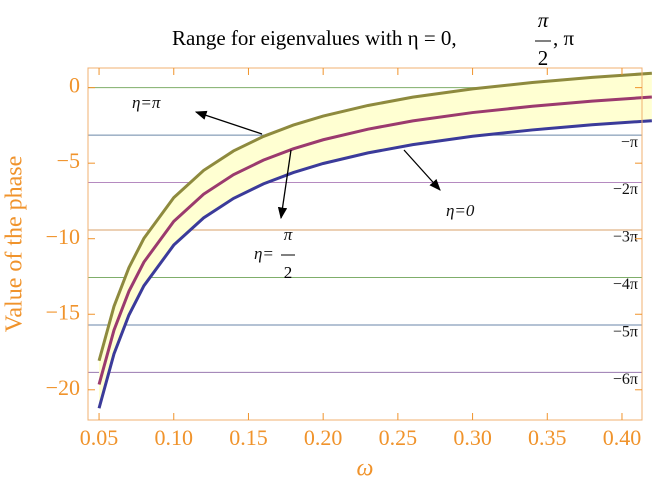 This screenshot has height=486, width=654. I want to click on annotation: η=, so click(264, 253).